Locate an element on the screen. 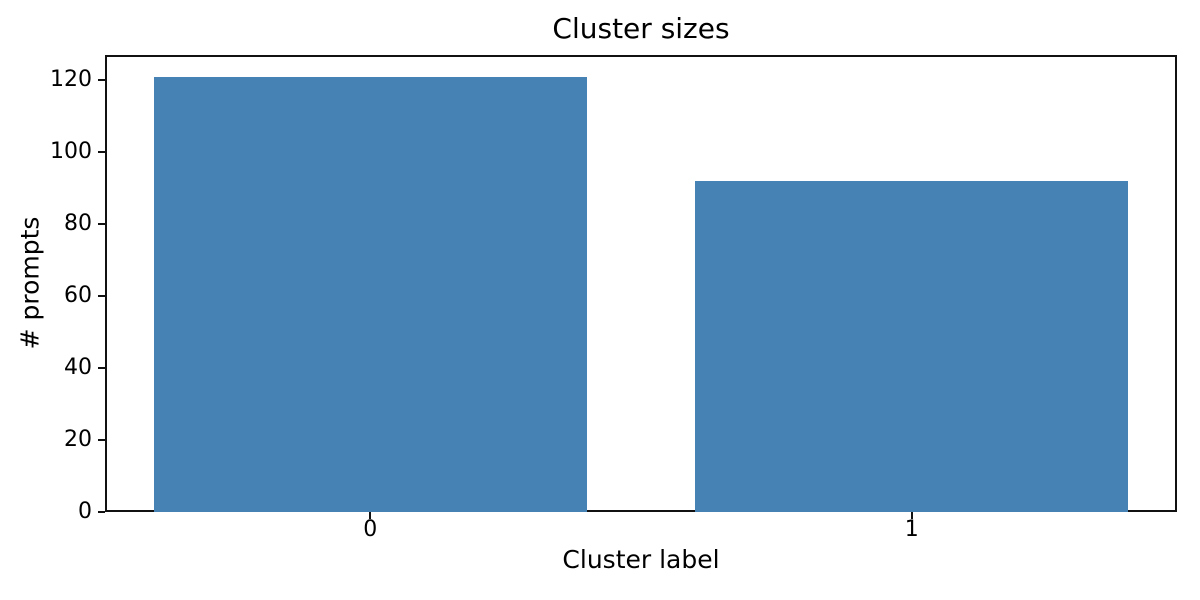  x-tick-label: 0 is located at coordinates (370, 529).